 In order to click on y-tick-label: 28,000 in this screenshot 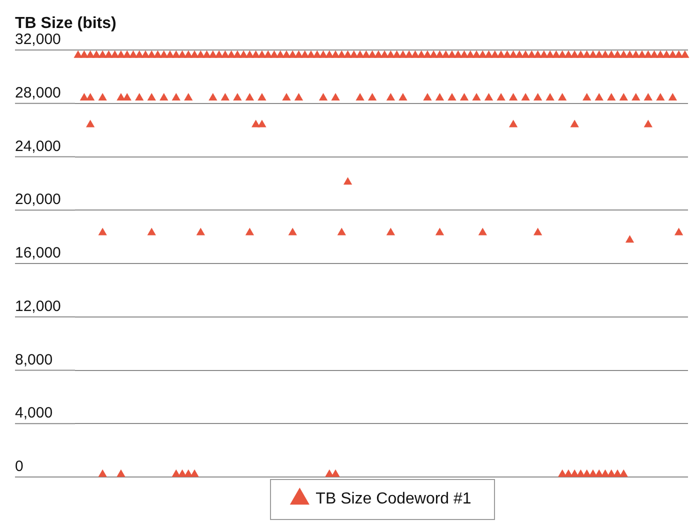, I will do `click(38, 93)`.